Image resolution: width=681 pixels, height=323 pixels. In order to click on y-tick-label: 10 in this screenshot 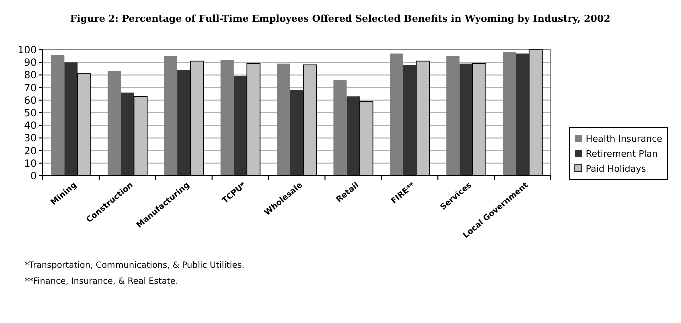, I will do `click(30, 164)`.